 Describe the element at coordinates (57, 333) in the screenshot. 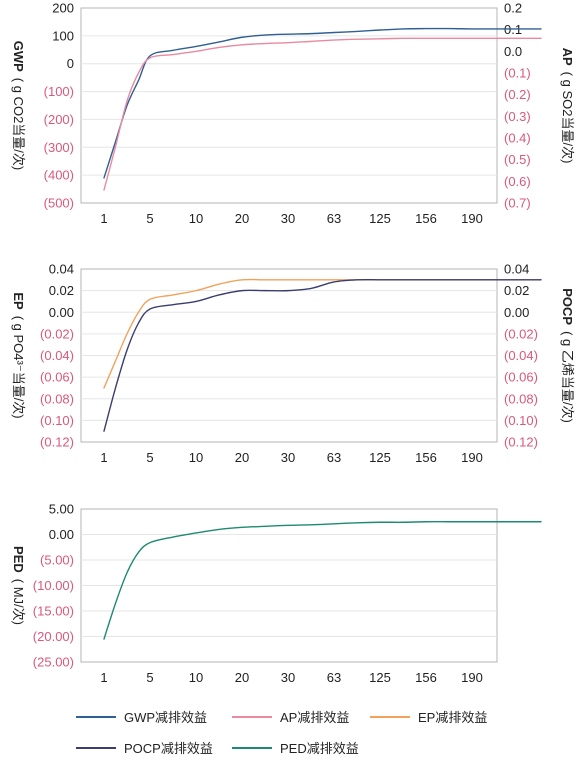

I see `left-tick-label: (0.02)` at that location.